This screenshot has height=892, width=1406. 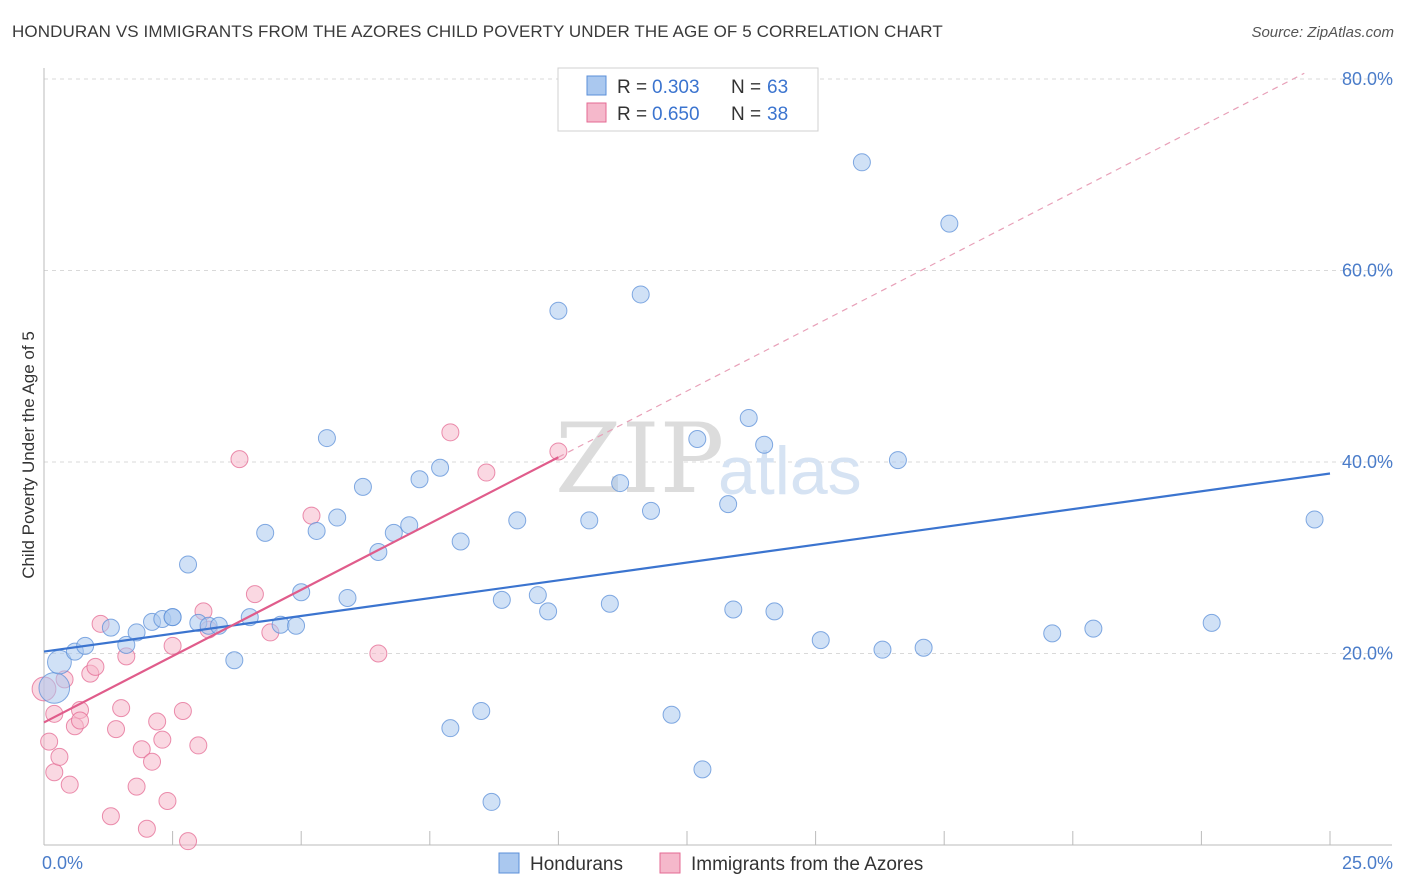 What do you see at coordinates (639, 459) in the screenshot?
I see `watermark-zip: ZIP` at bounding box center [639, 459].